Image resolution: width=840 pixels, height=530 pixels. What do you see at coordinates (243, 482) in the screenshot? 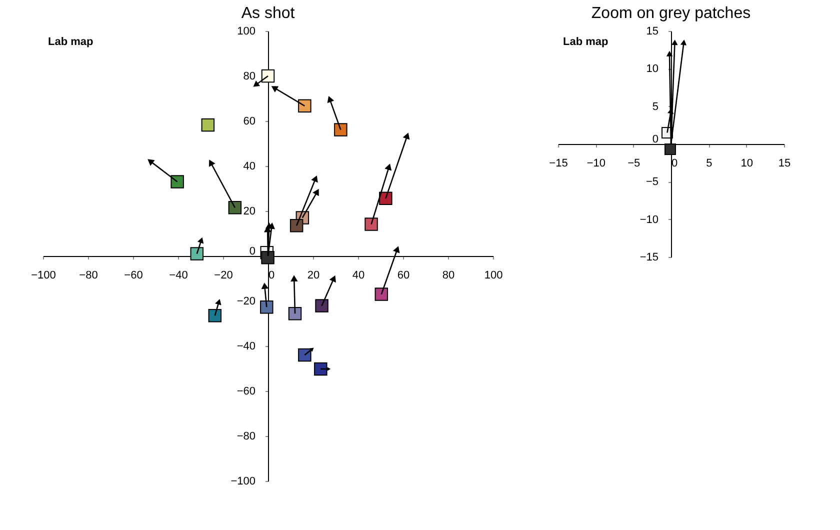
I see `y-tick-label: −100` at bounding box center [243, 482].